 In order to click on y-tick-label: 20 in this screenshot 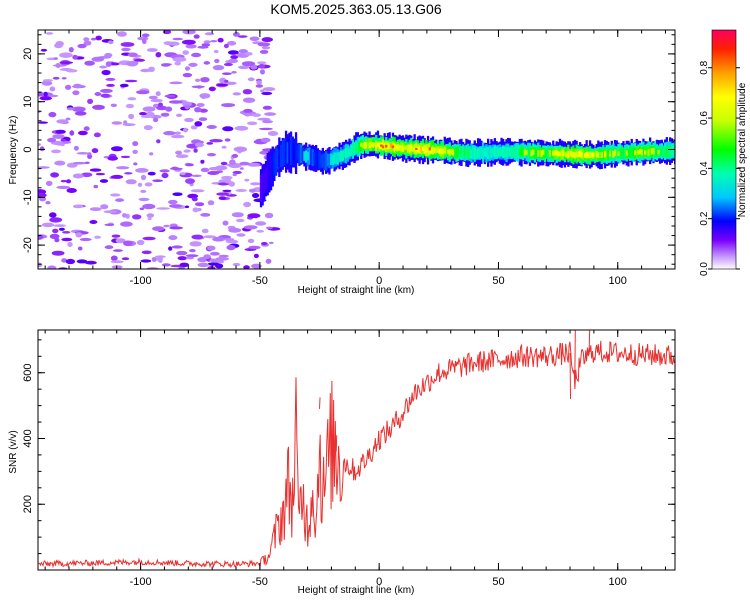, I will do `click(28, 54)`.